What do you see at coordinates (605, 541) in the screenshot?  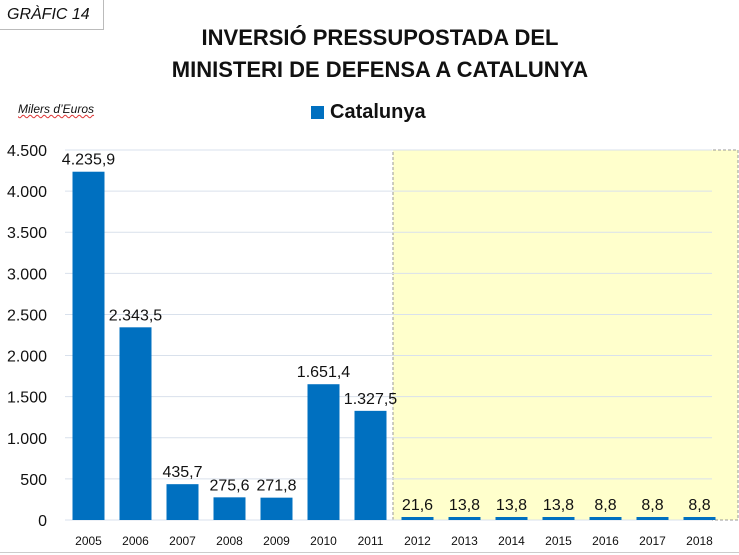 I see `x-tick-label: 2016` at bounding box center [605, 541].